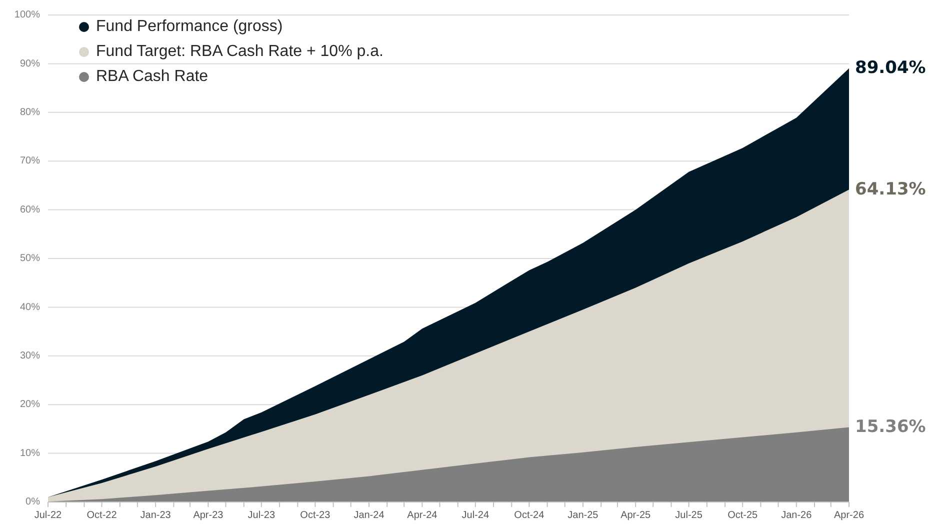 The height and width of the screenshot is (524, 939). What do you see at coordinates (208, 515) in the screenshot?
I see `x-tick-label: Apr-23` at bounding box center [208, 515].